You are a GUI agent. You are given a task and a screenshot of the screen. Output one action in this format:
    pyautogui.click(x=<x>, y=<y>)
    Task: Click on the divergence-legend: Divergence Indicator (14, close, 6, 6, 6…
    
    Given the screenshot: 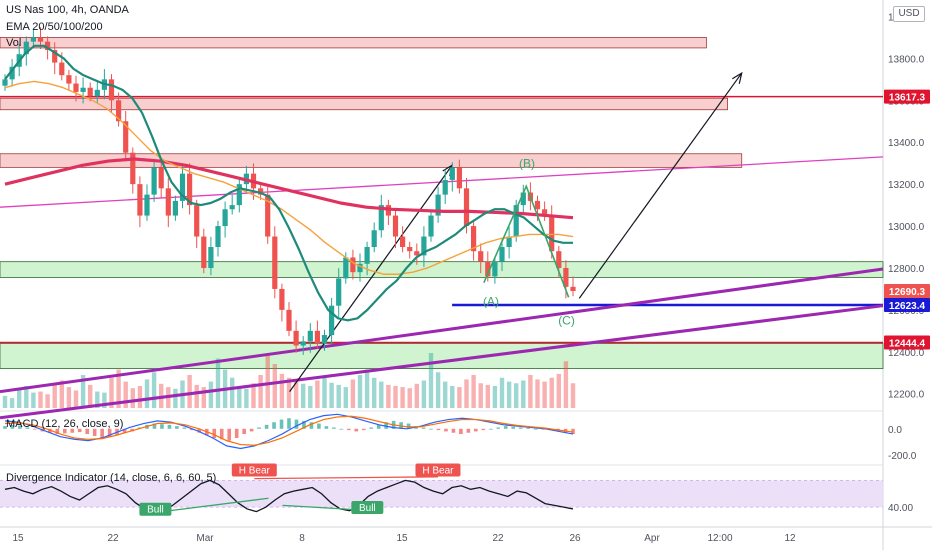 What is the action you would take?
    pyautogui.click(x=111, y=478)
    